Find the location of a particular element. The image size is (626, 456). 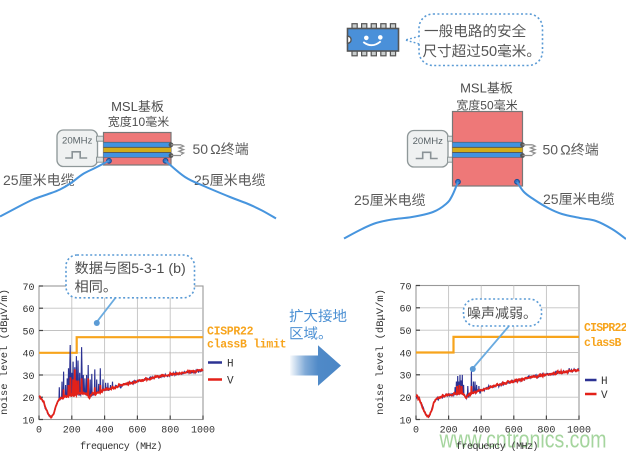

svg-text: classB limit is located at coordinates (246, 345).